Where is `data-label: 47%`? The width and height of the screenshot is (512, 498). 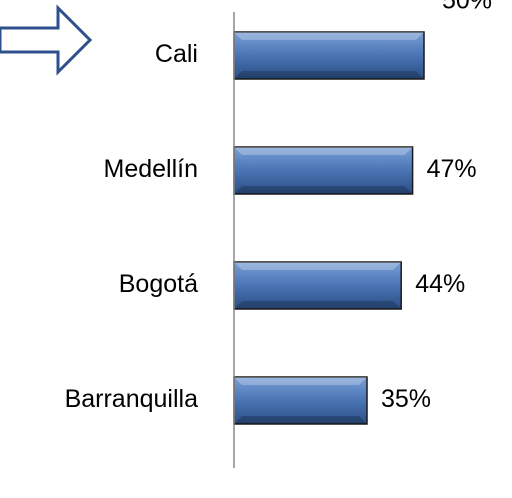
data-label: 47% is located at coordinates (452, 169).